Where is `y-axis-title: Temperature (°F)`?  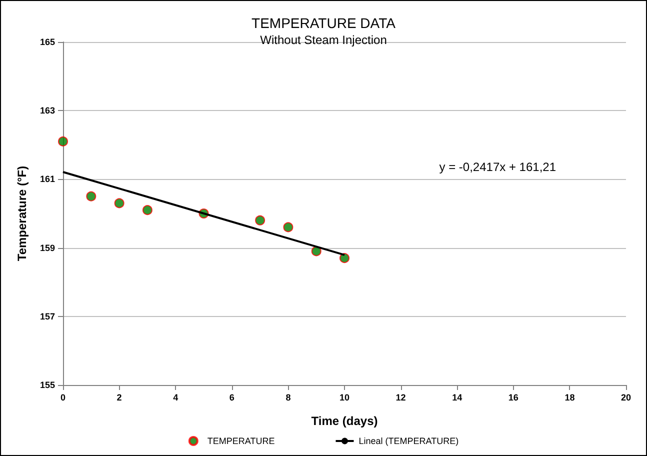
y-axis-title: Temperature (°F) is located at coordinates (22, 214).